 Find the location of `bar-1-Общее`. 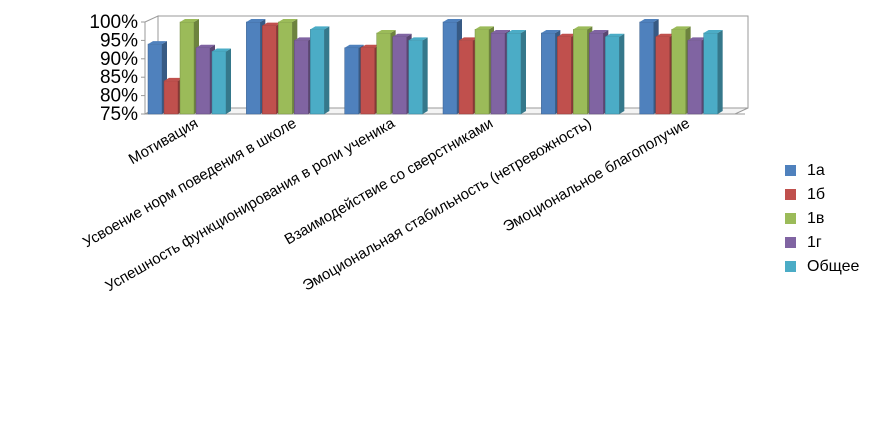

bar-1-Общее is located at coordinates (221, 81).